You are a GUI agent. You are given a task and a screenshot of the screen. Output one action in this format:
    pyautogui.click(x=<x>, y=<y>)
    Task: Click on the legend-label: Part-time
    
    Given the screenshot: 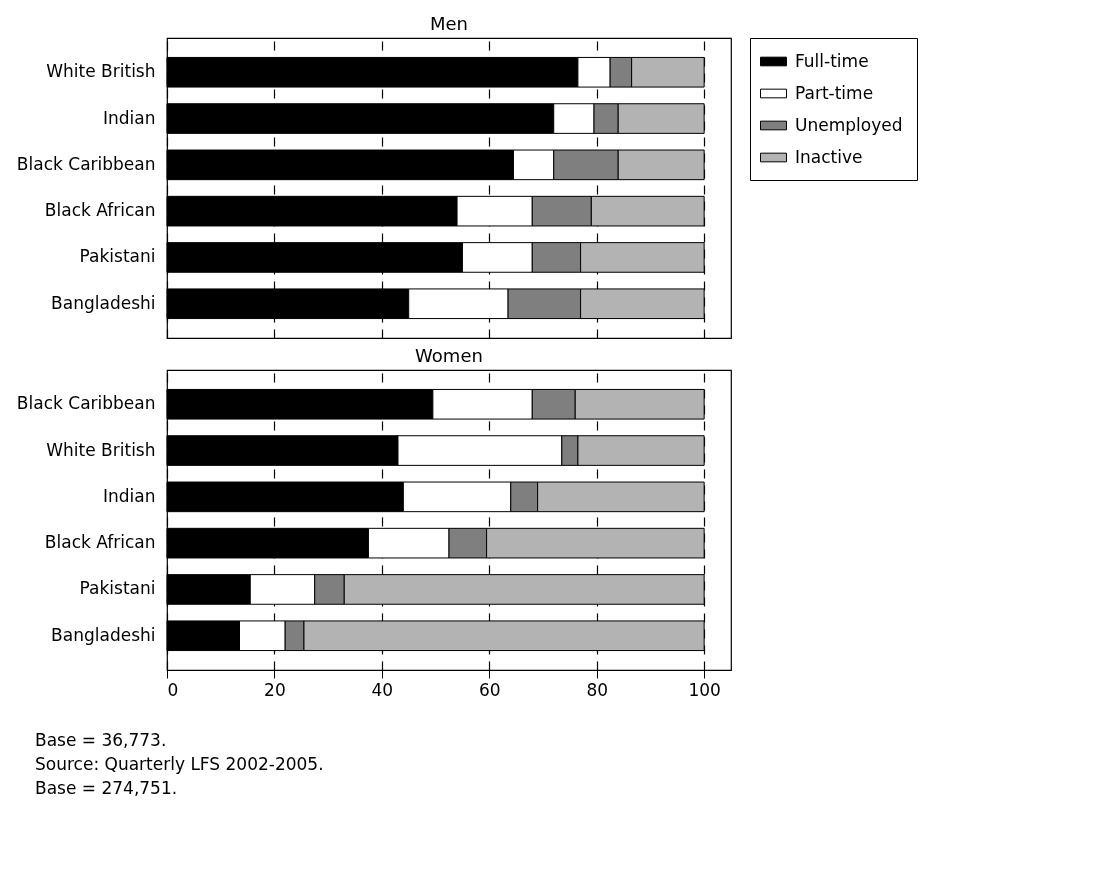 What is the action you would take?
    pyautogui.click(x=834, y=92)
    